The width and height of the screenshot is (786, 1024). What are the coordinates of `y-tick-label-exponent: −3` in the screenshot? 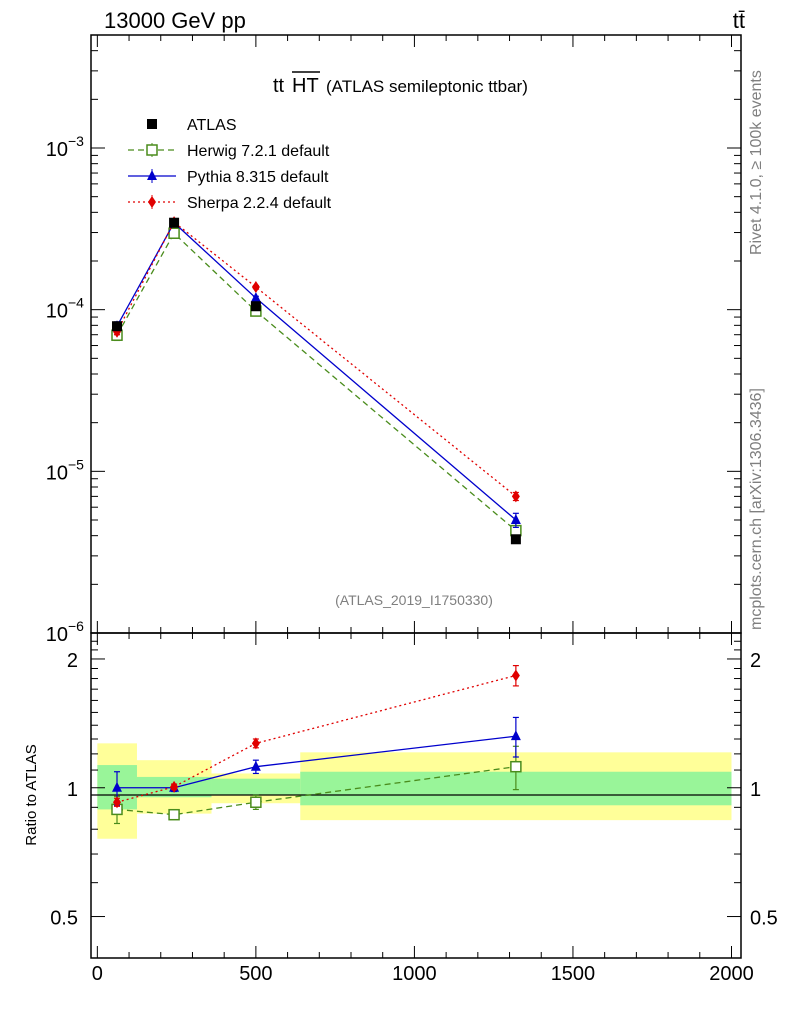 It's located at (76, 141).